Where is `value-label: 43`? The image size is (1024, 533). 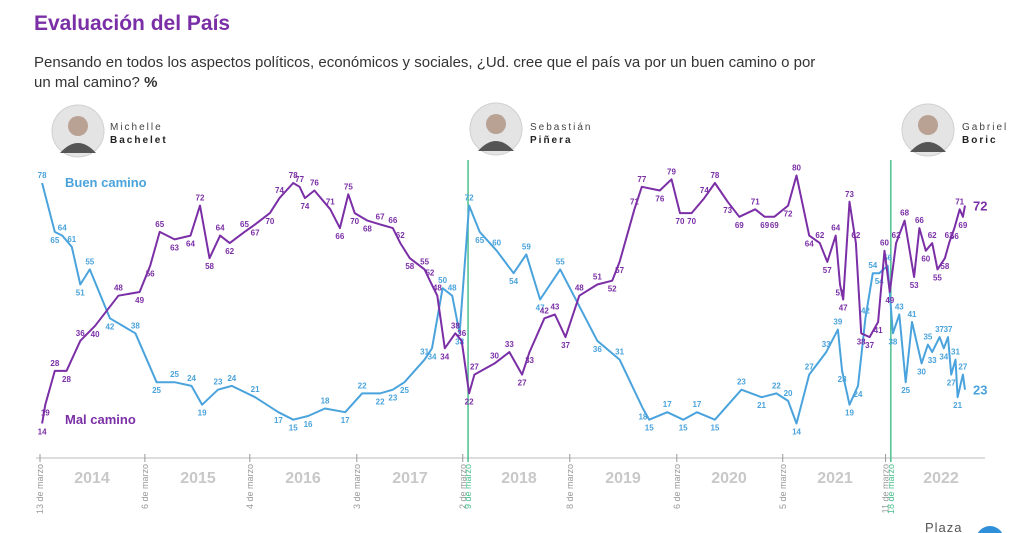 value-label: 43 is located at coordinates (899, 307).